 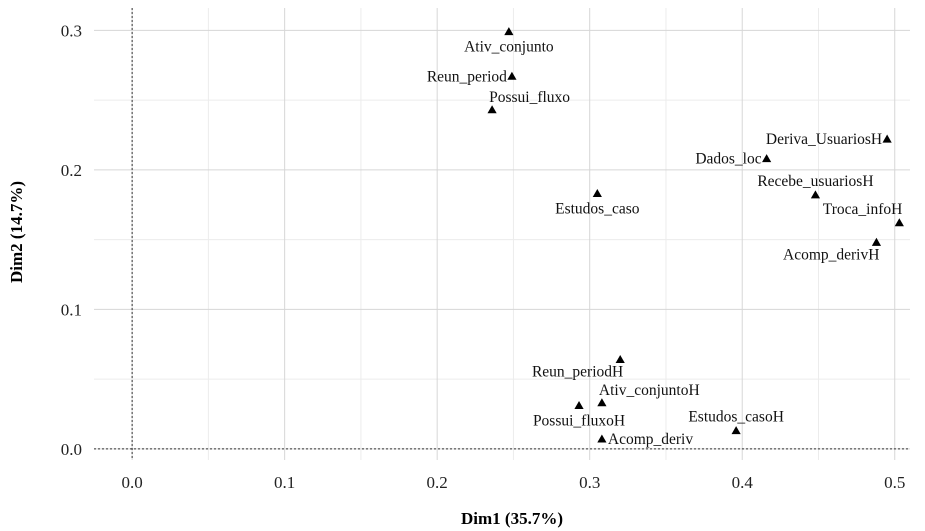 What do you see at coordinates (736, 417) in the screenshot?
I see `point-label: Estudos_casoH` at bounding box center [736, 417].